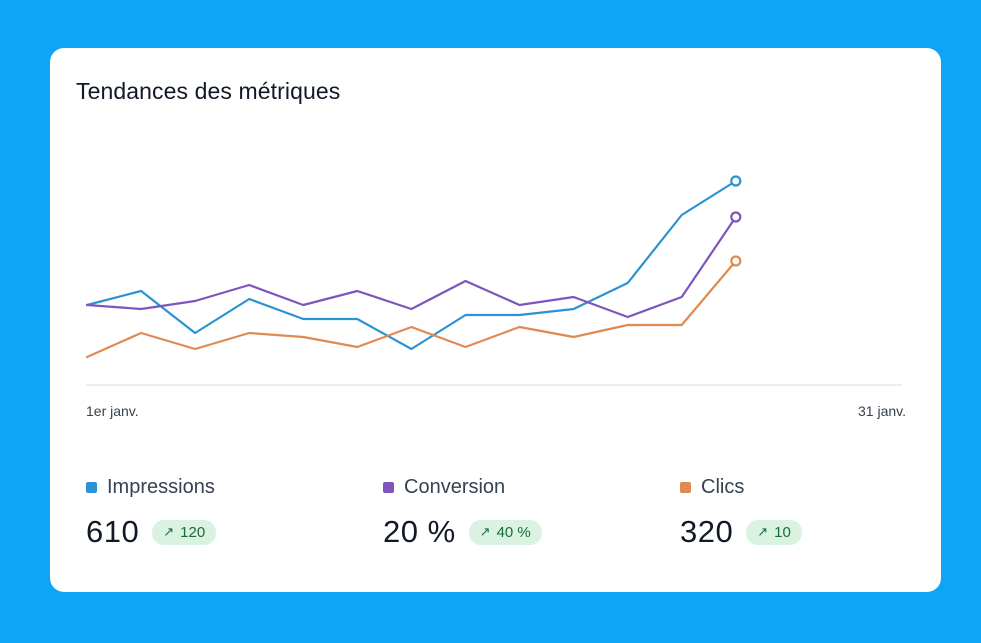 This screenshot has height=643, width=981. What do you see at coordinates (388, 487) in the screenshot?
I see `legend-swatch-conversion` at bounding box center [388, 487].